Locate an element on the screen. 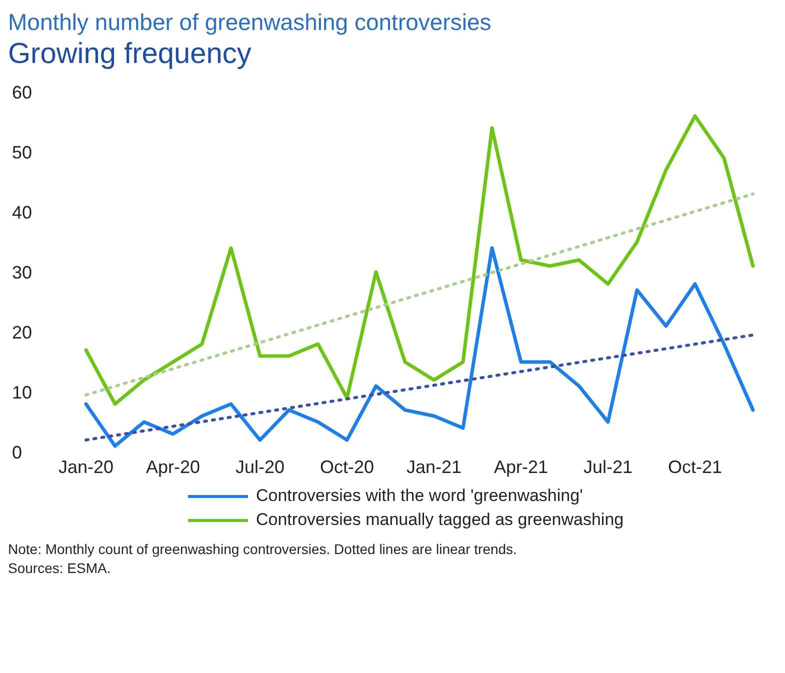 The width and height of the screenshot is (785, 673). x-tick-label: Oct-21 is located at coordinates (695, 466).